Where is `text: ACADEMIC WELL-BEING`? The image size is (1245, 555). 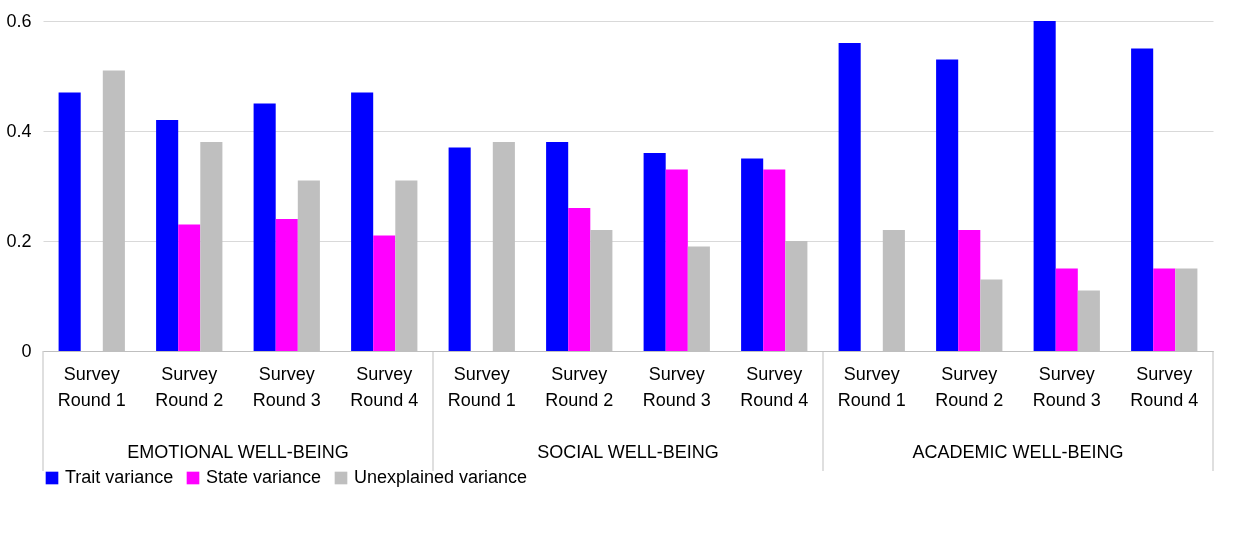
text: ACADEMIC WELL-BEING is located at coordinates (1018, 452).